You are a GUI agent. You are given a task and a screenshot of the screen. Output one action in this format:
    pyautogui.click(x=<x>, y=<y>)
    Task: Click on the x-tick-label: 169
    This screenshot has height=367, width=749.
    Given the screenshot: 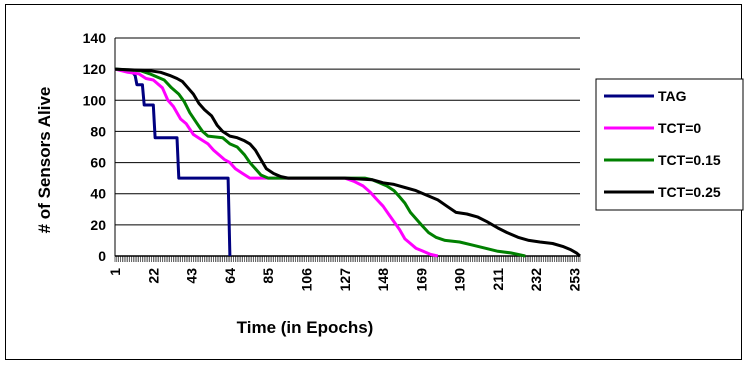 What is the action you would take?
    pyautogui.click(x=421, y=280)
    